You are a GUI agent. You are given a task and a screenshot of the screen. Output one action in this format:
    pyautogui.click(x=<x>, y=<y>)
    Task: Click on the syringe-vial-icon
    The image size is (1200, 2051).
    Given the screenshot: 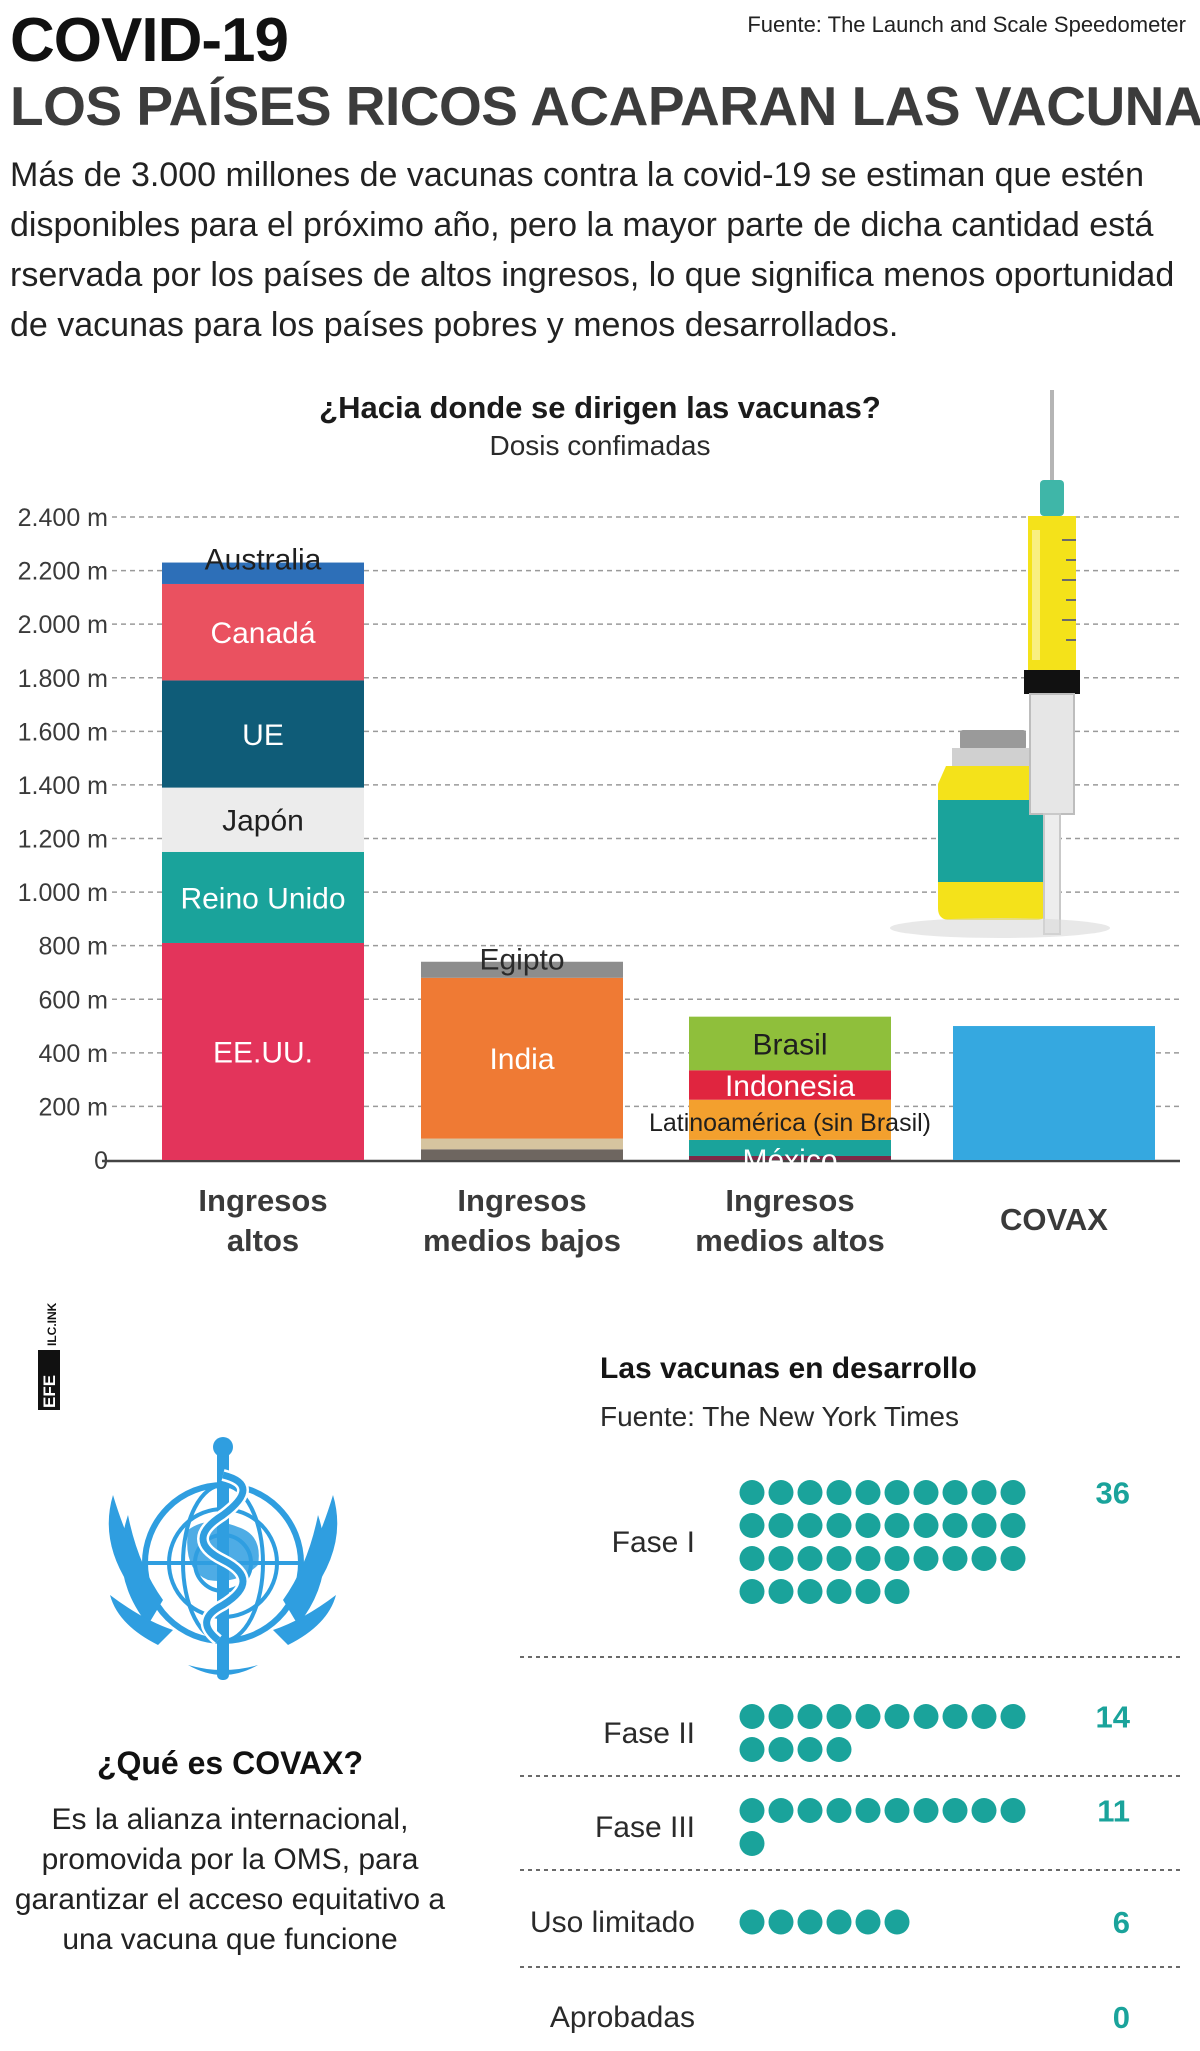 What is the action you would take?
    pyautogui.click(x=1000, y=664)
    